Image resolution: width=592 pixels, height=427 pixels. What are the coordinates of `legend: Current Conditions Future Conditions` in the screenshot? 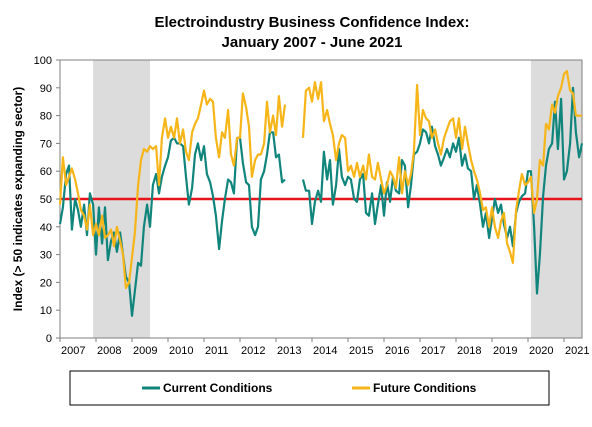 It's located at (309, 388).